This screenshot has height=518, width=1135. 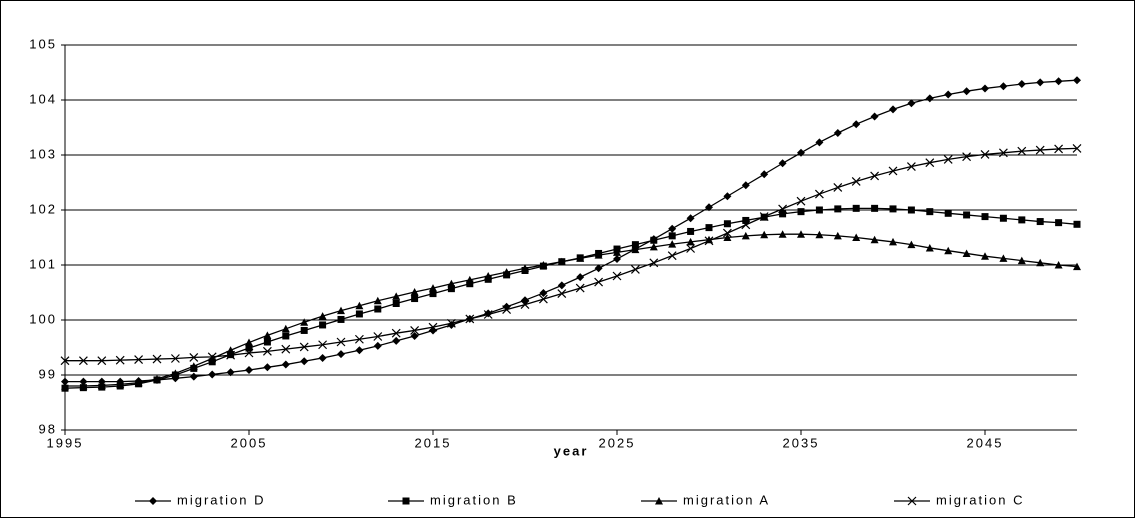 I want to click on y-tick-label: 105, so click(x=43, y=43).